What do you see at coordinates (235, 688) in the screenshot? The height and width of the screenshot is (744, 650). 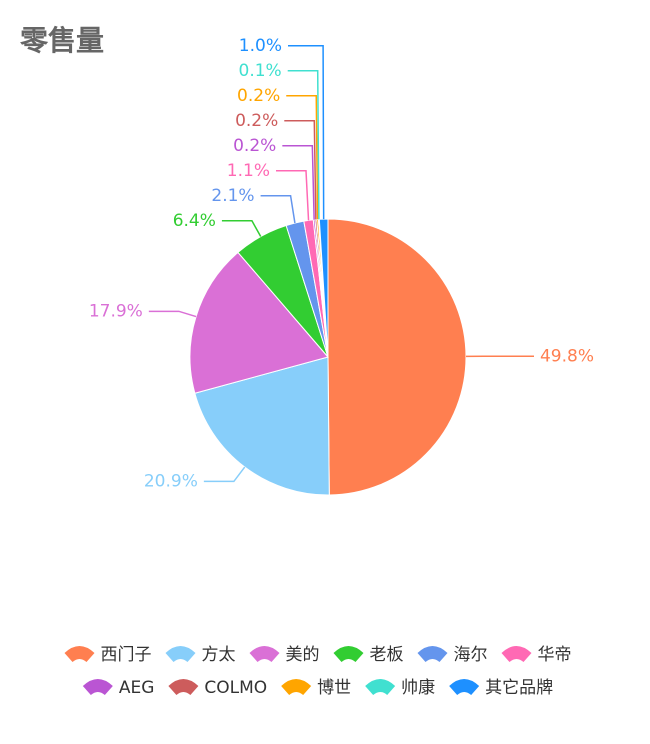 I see `legend-label: COLMO` at bounding box center [235, 688].